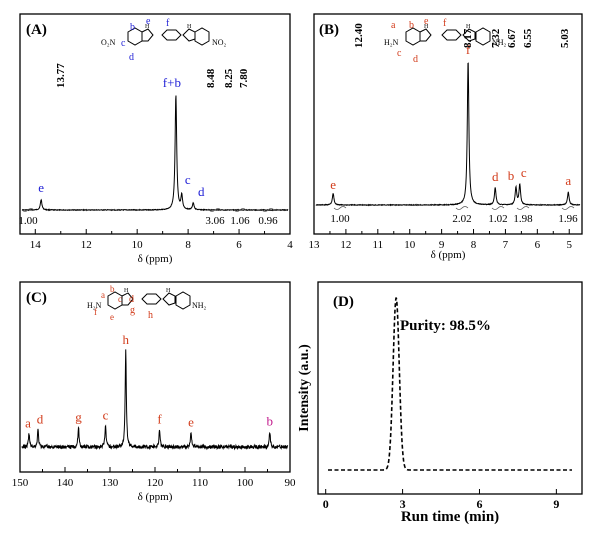 The height and width of the screenshot is (538, 592). I want to click on structure-letter: h, so click(150, 315).